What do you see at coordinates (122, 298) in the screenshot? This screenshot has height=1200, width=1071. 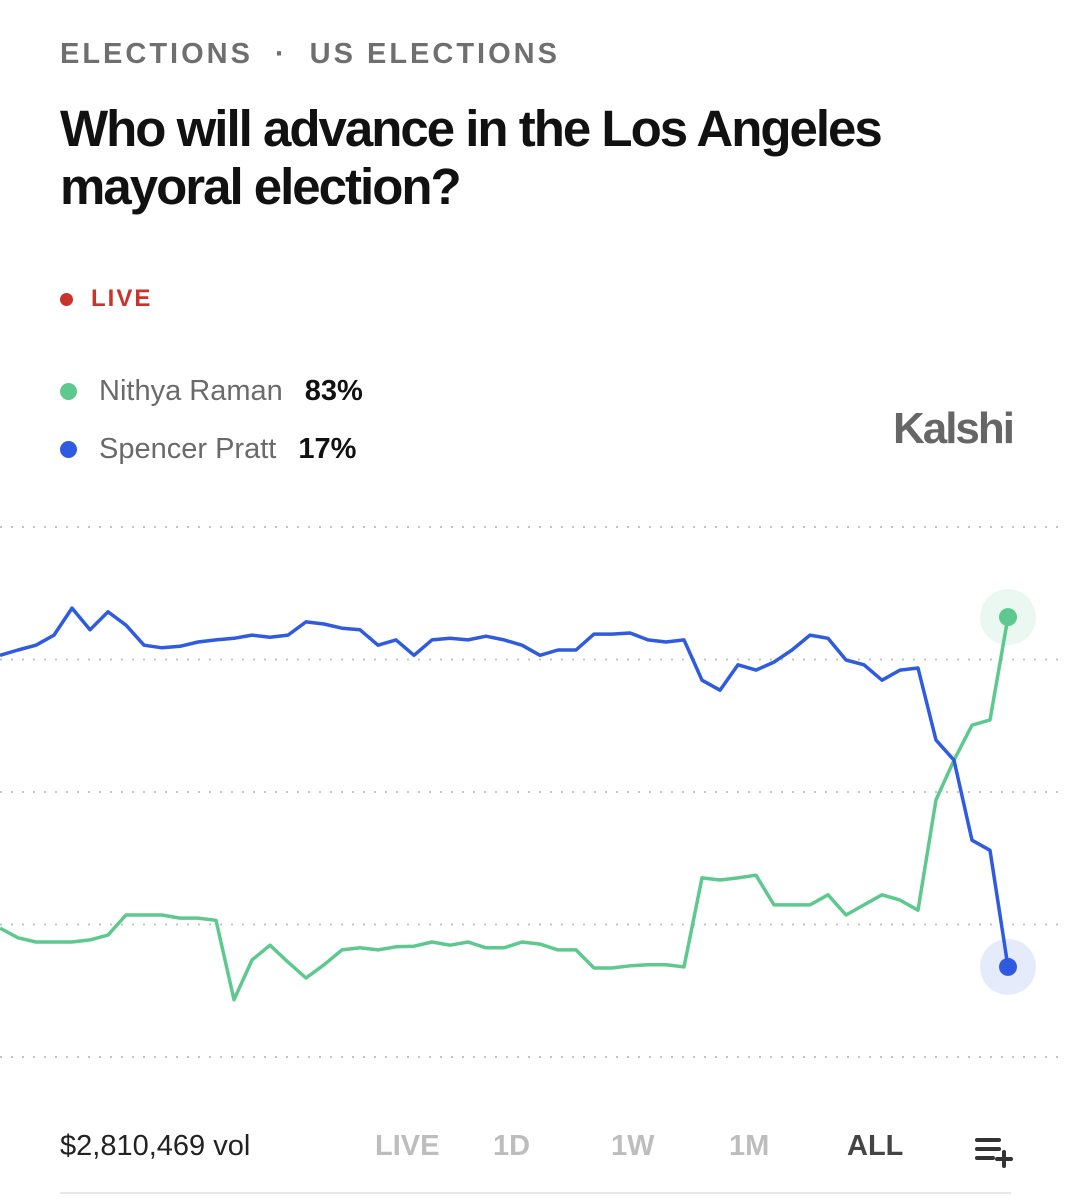 I see `live-label: LIVE` at bounding box center [122, 298].